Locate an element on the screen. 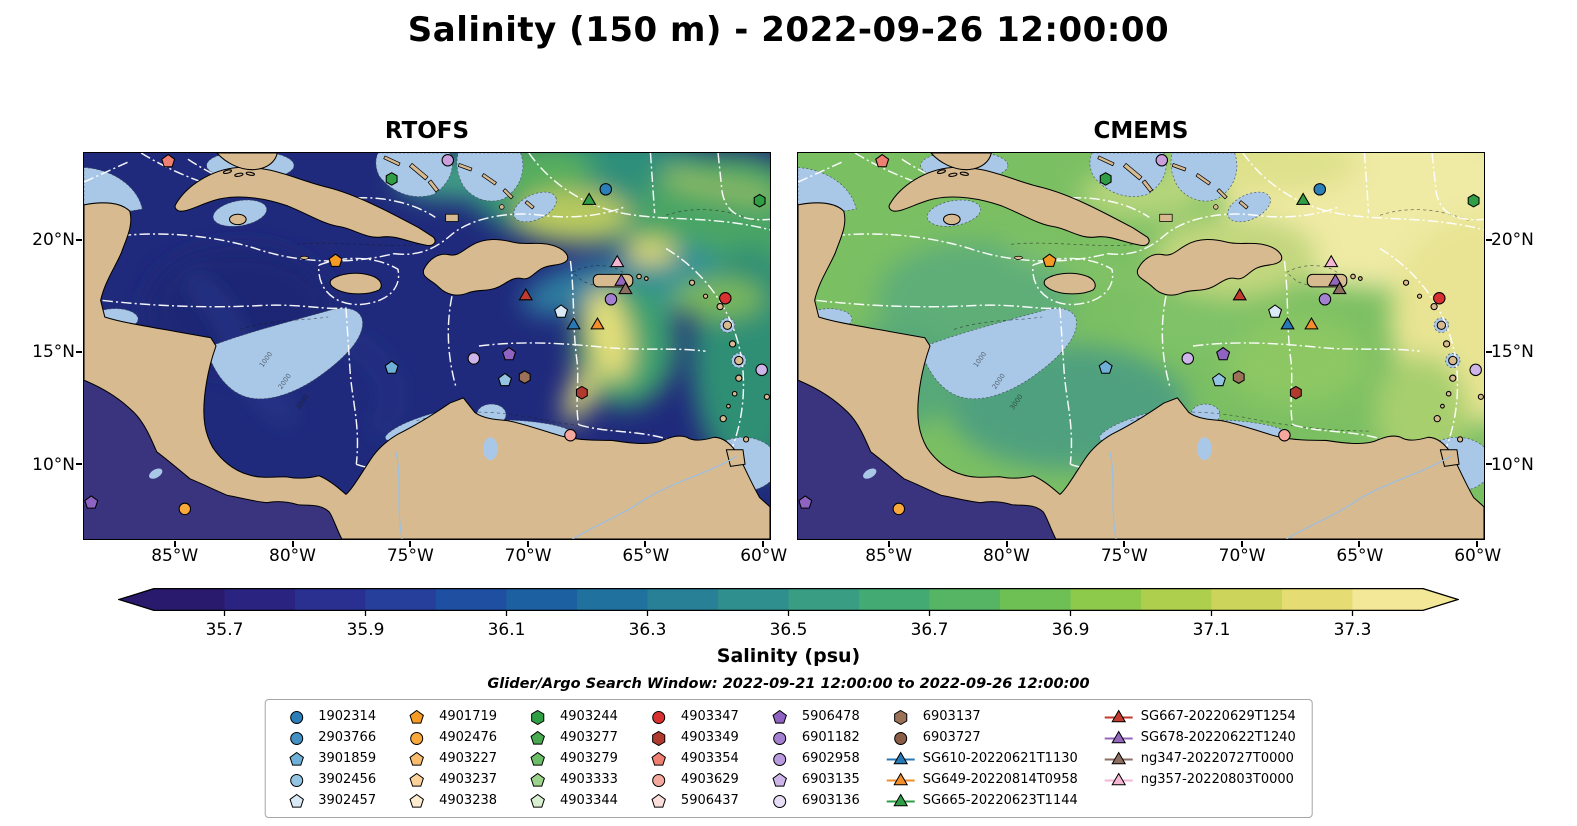  legend-item: 4903238 is located at coordinates (449, 800).